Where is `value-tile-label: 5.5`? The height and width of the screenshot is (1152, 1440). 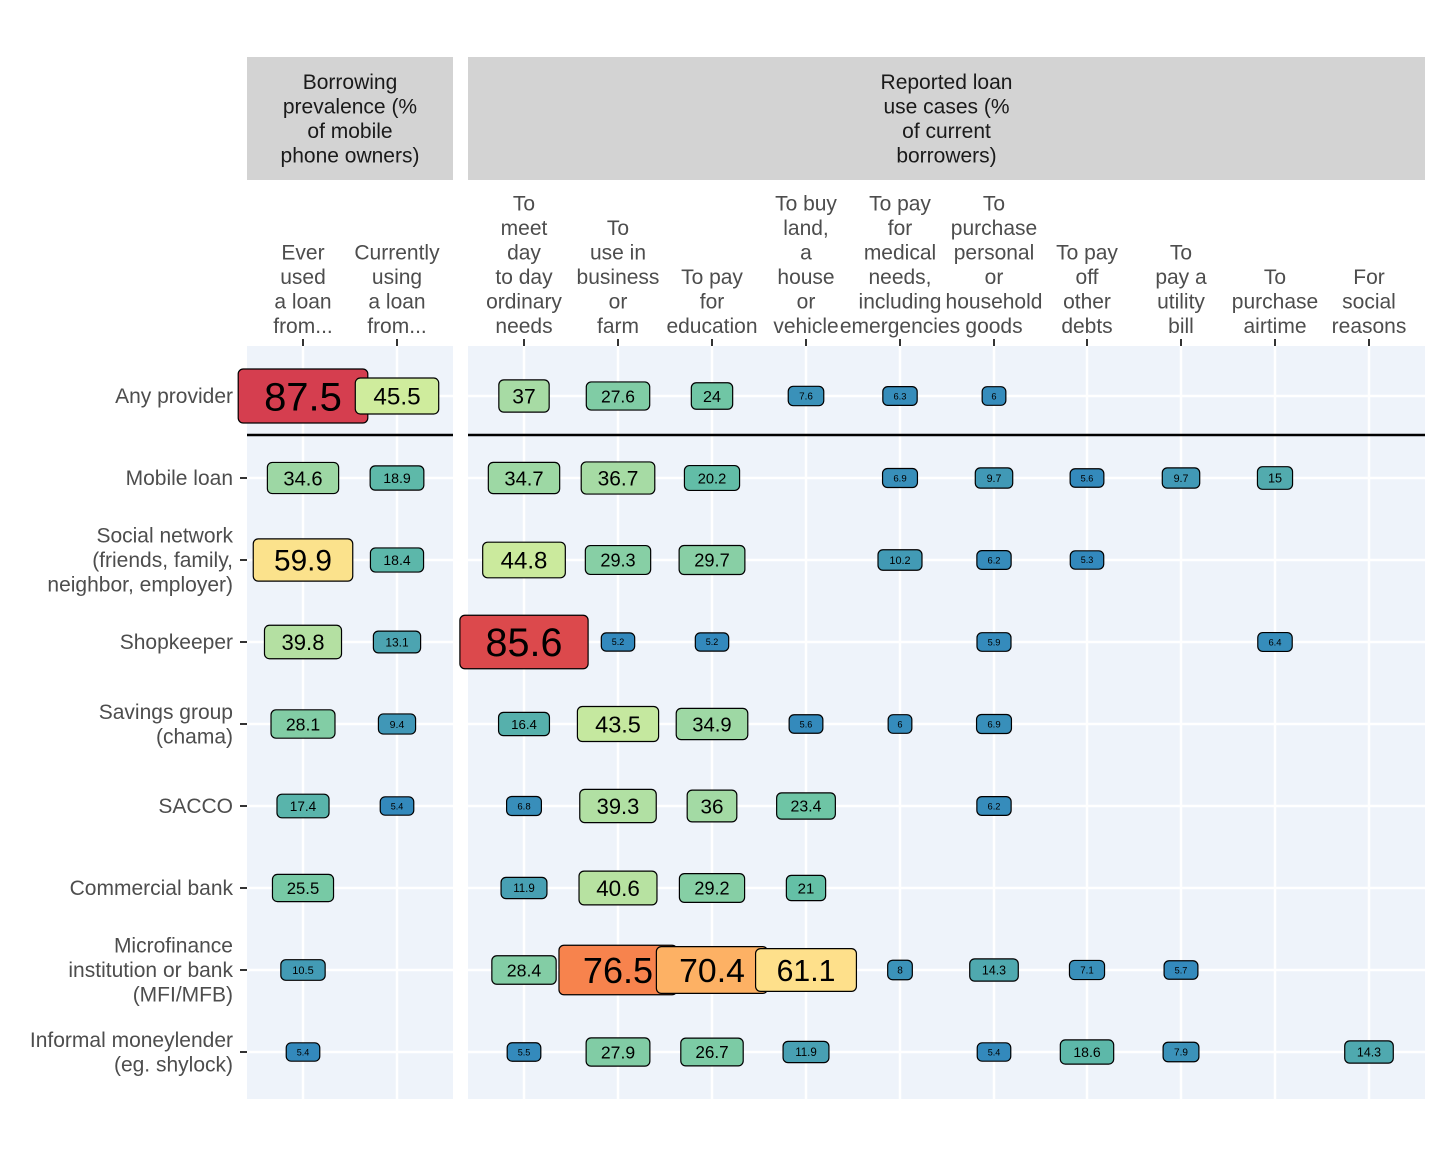 value-tile-label: 5.5 is located at coordinates (524, 1052).